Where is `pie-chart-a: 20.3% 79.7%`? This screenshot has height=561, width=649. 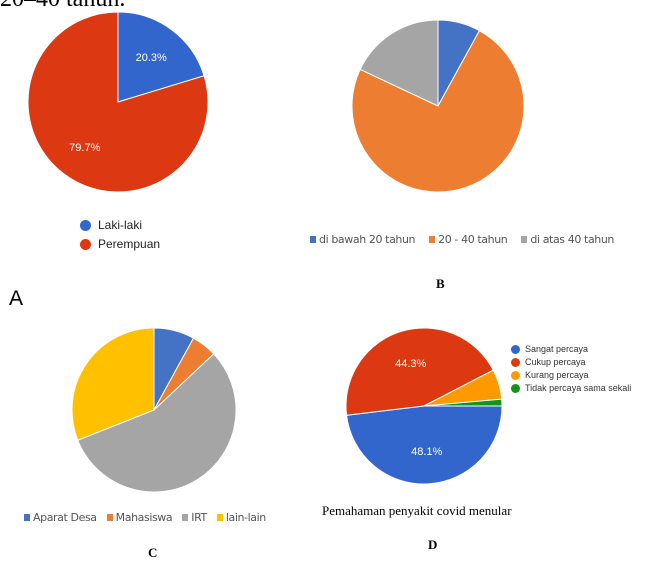
pie-chart-a: 20.3% 79.7% is located at coordinates (118, 102).